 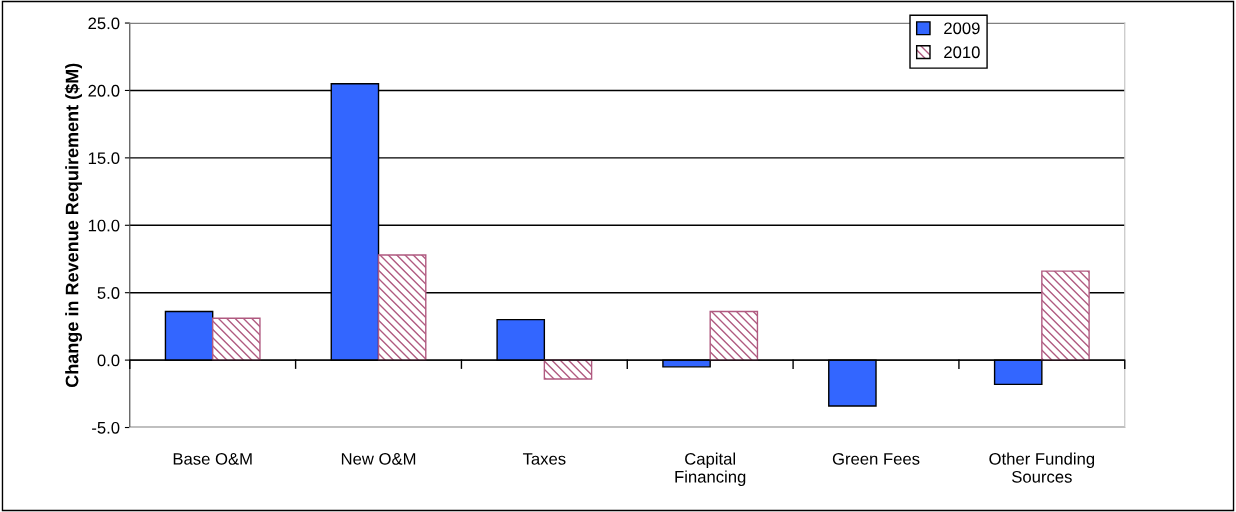 What do you see at coordinates (108, 293) in the screenshot?
I see `y-tick-label: 5.0` at bounding box center [108, 293].